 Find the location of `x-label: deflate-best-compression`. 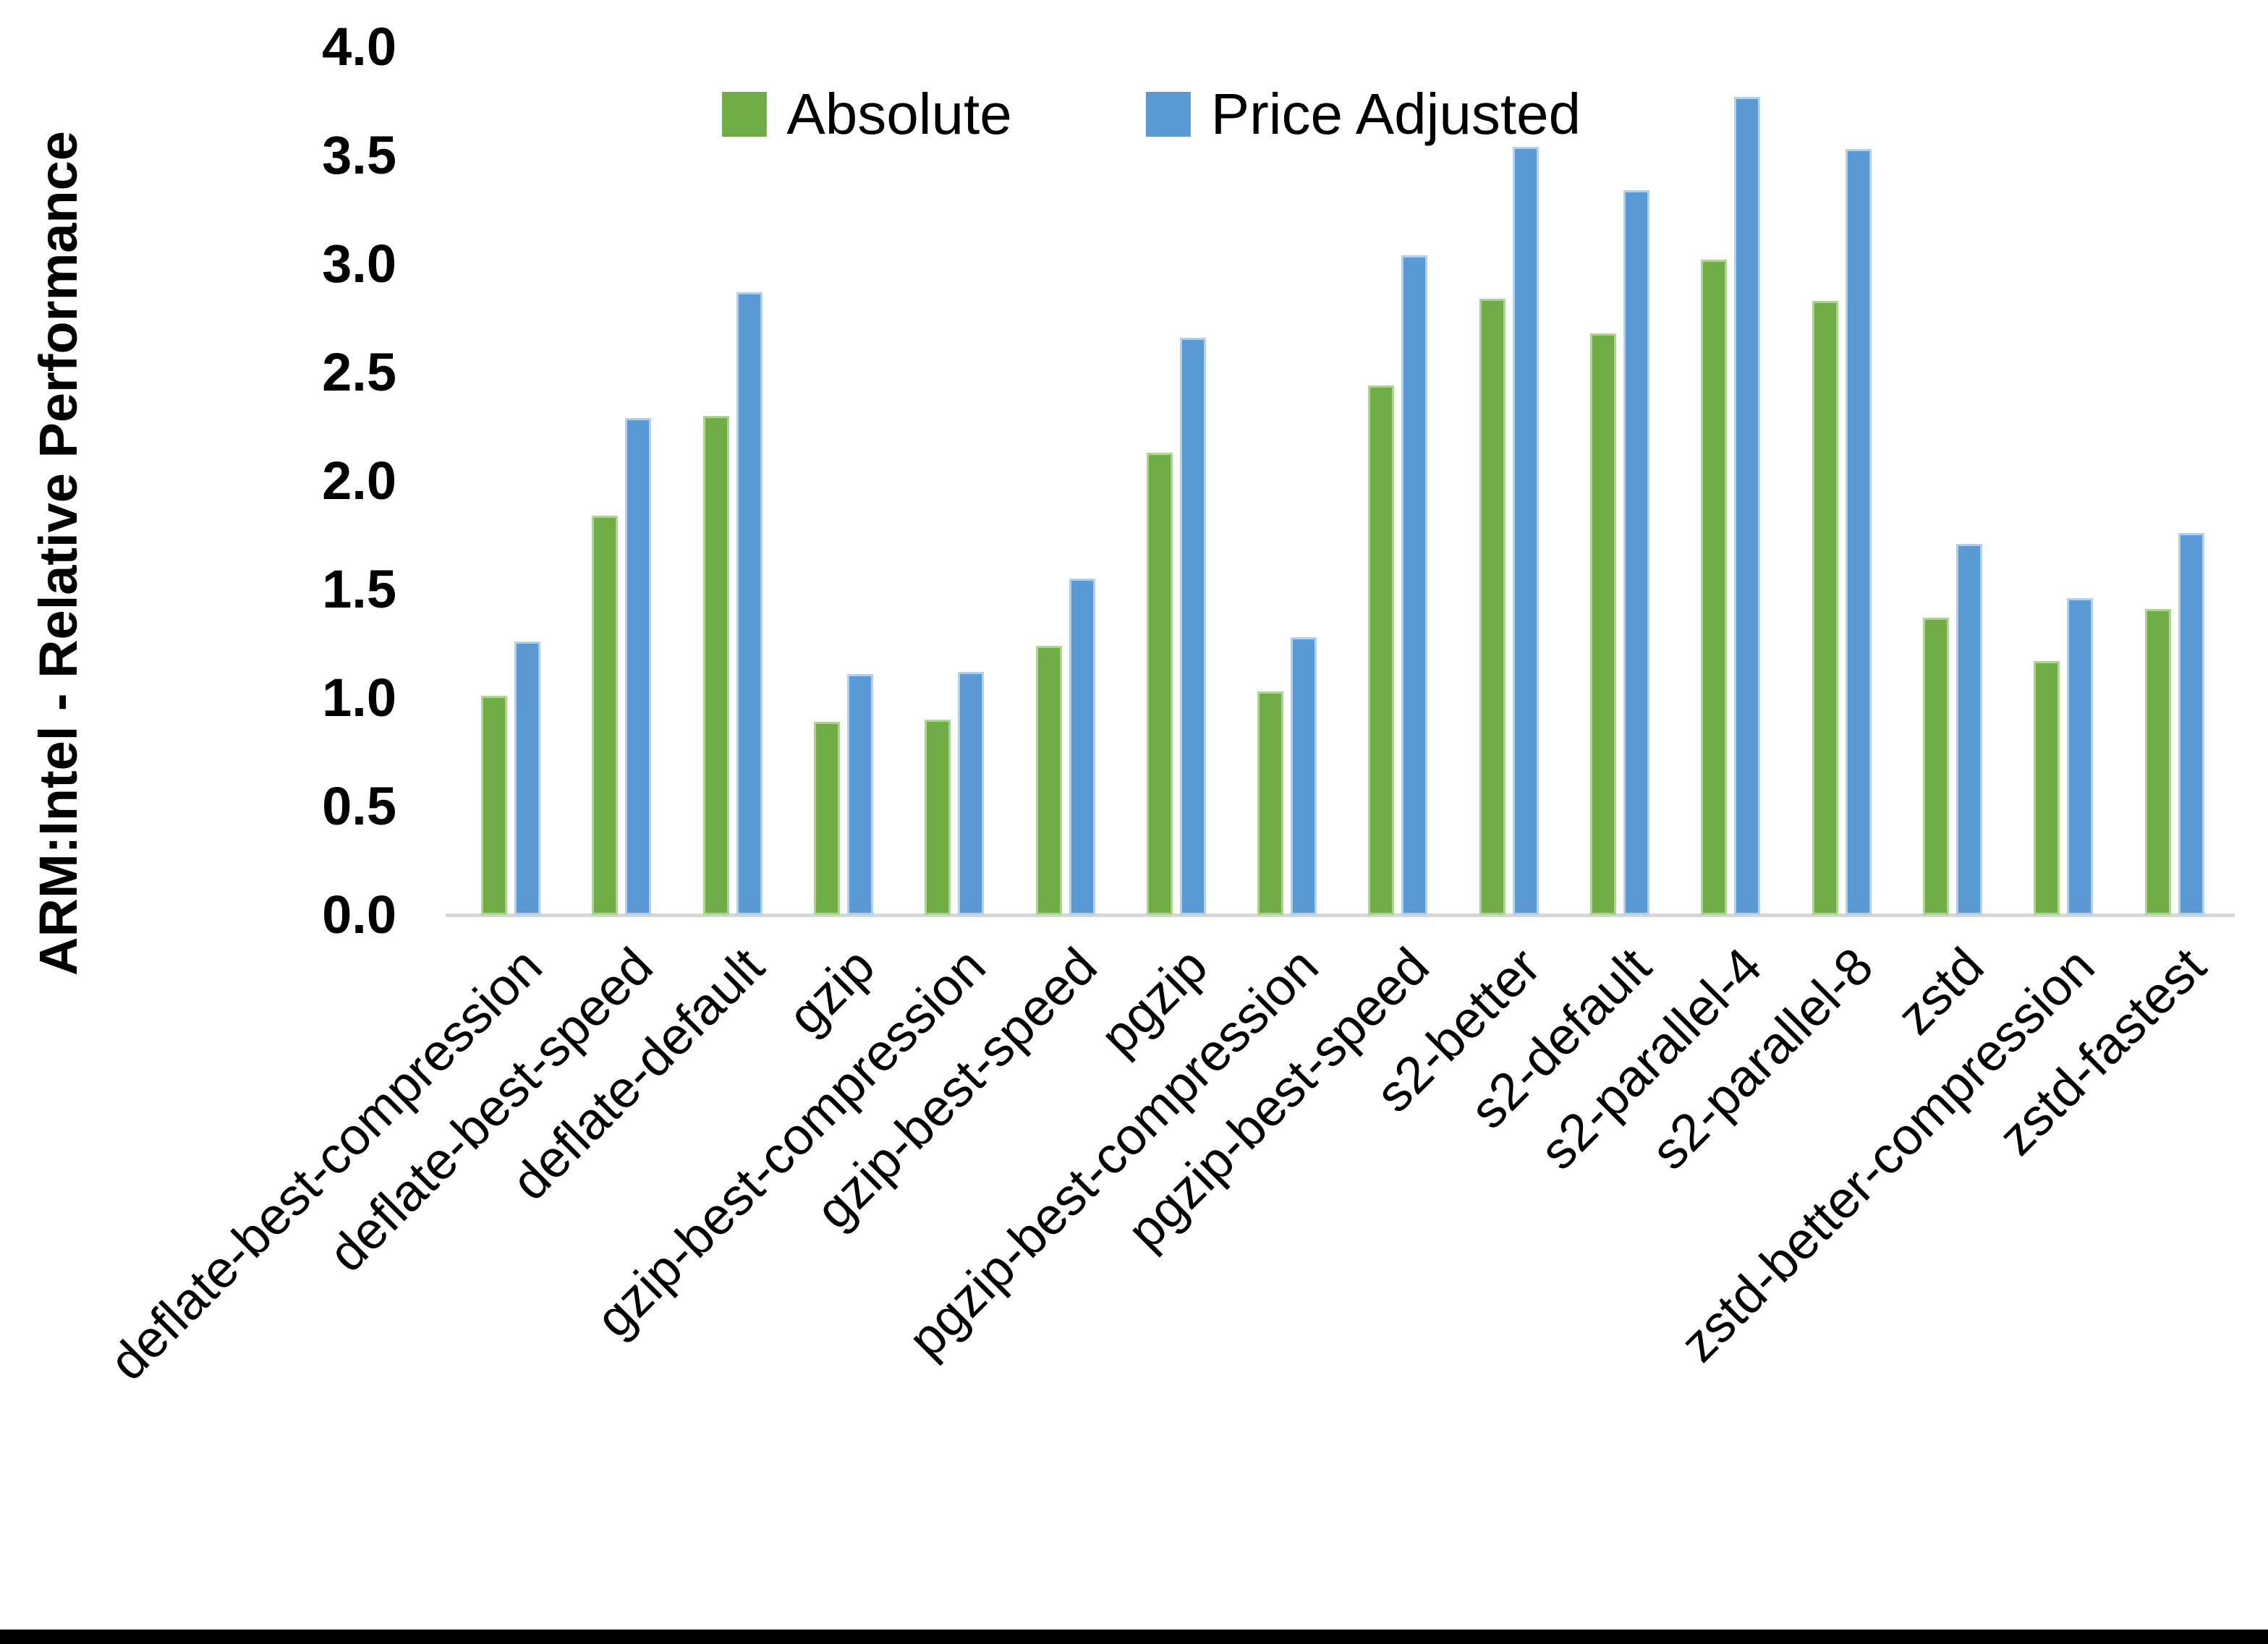

x-label: deflate-best-compression is located at coordinates (325, 1164).